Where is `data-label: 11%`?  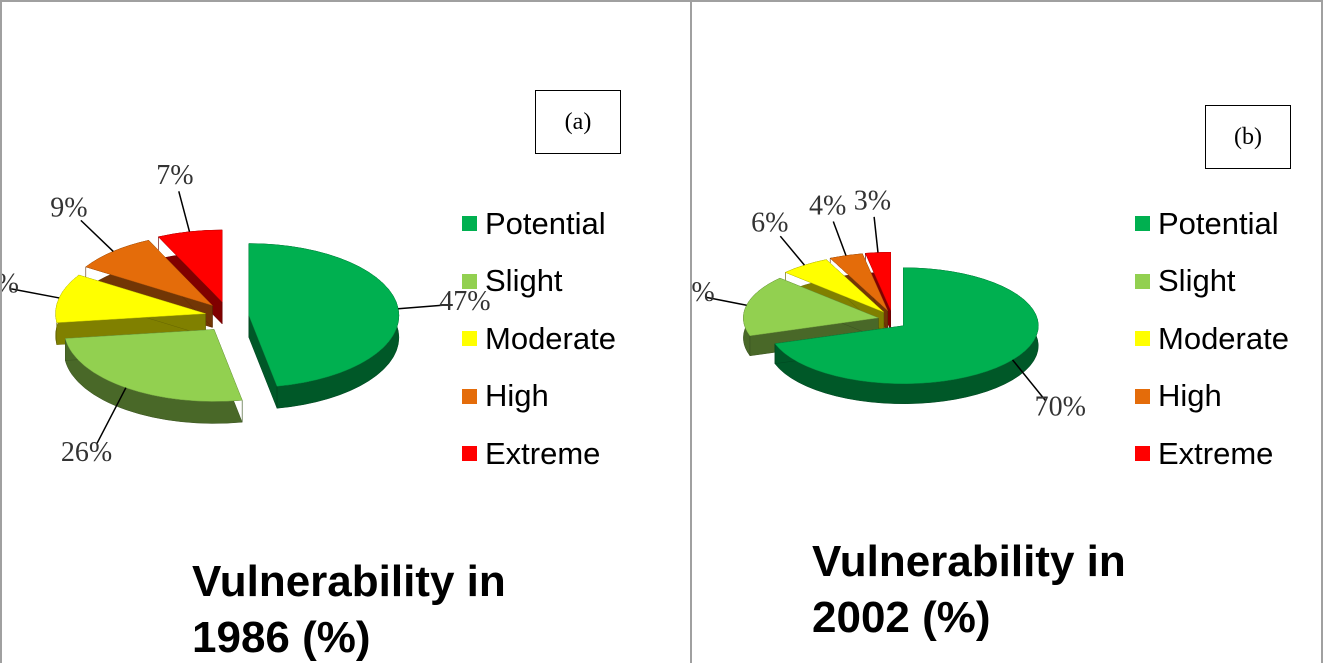
data-label: 11% is located at coordinates (10, 283).